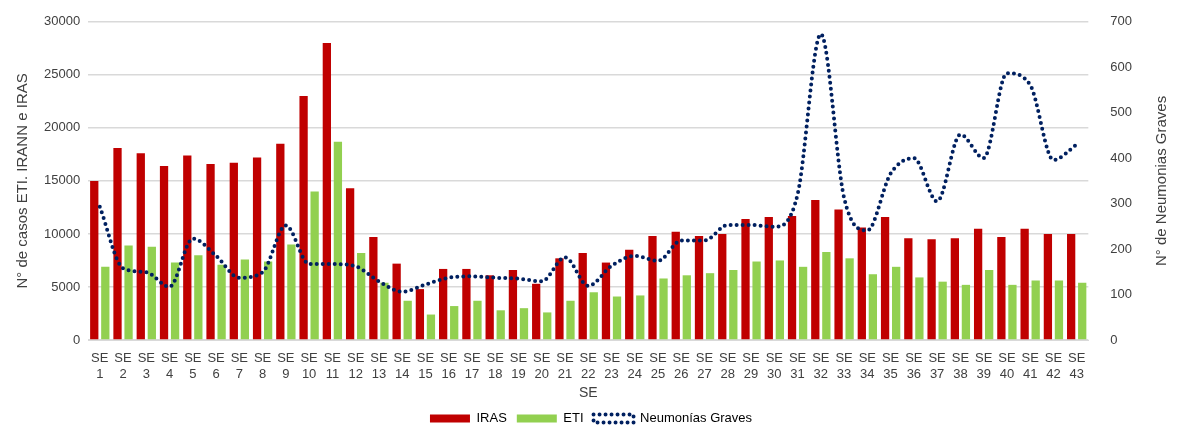  Describe the element at coordinates (472, 365) in the screenshot. I see `x-tick-label: SE 17` at that location.